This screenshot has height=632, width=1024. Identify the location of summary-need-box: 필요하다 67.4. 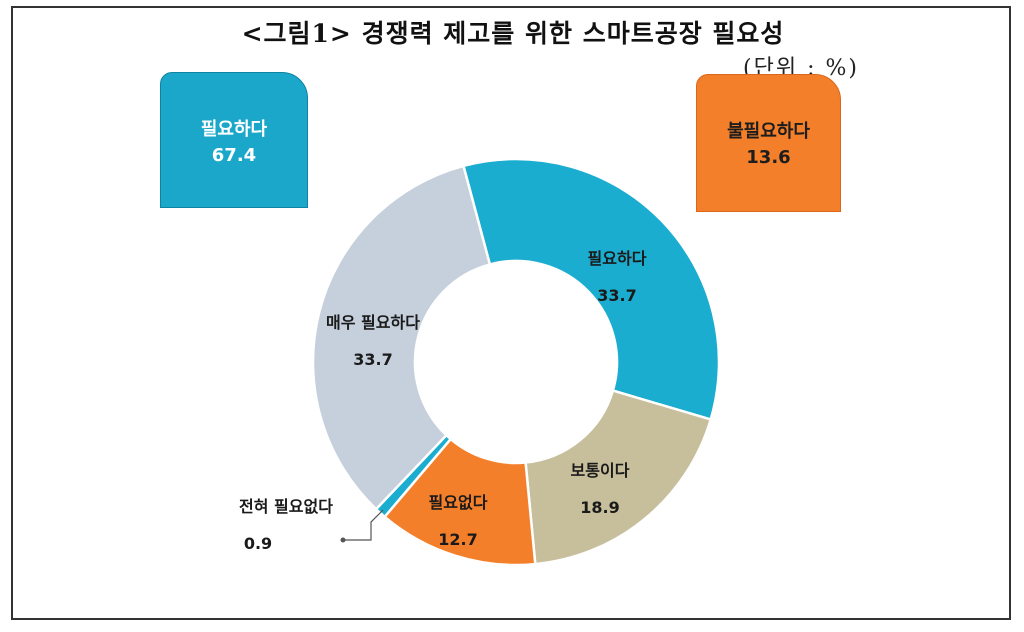
(234, 140).